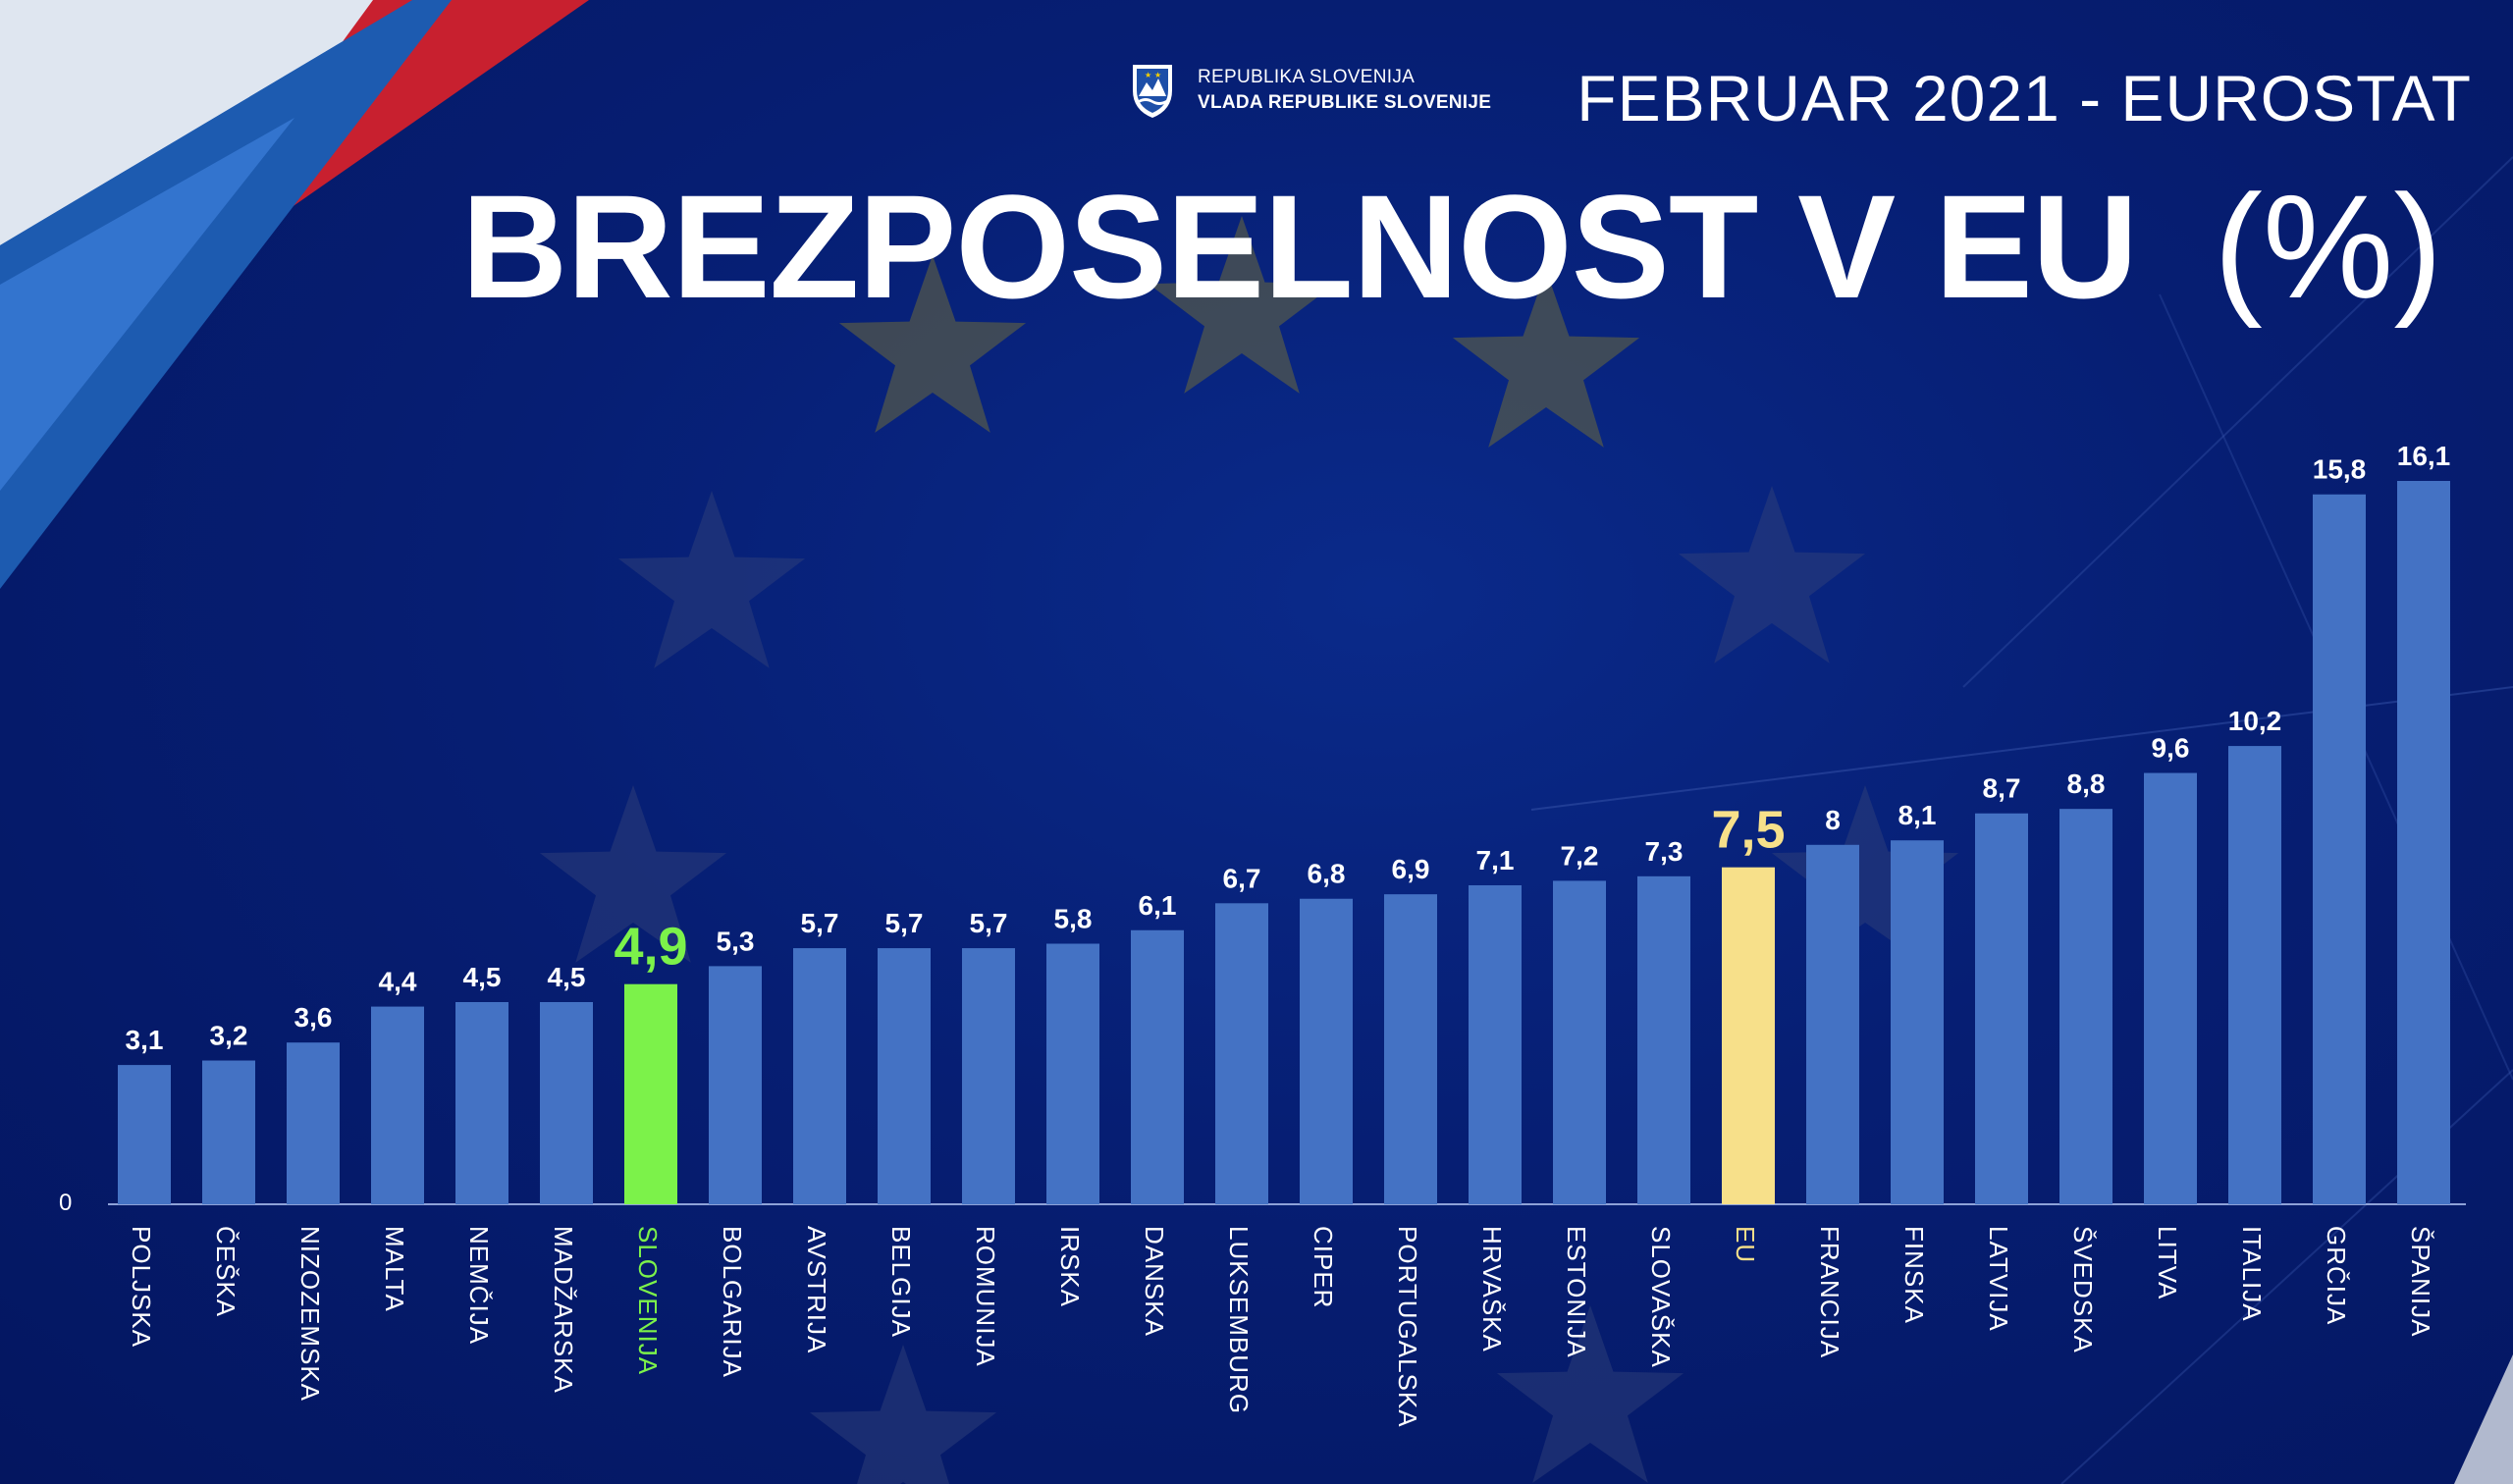 Image resolution: width=2513 pixels, height=1484 pixels. What do you see at coordinates (2171, 988) in the screenshot?
I see `bar-litva` at bounding box center [2171, 988].